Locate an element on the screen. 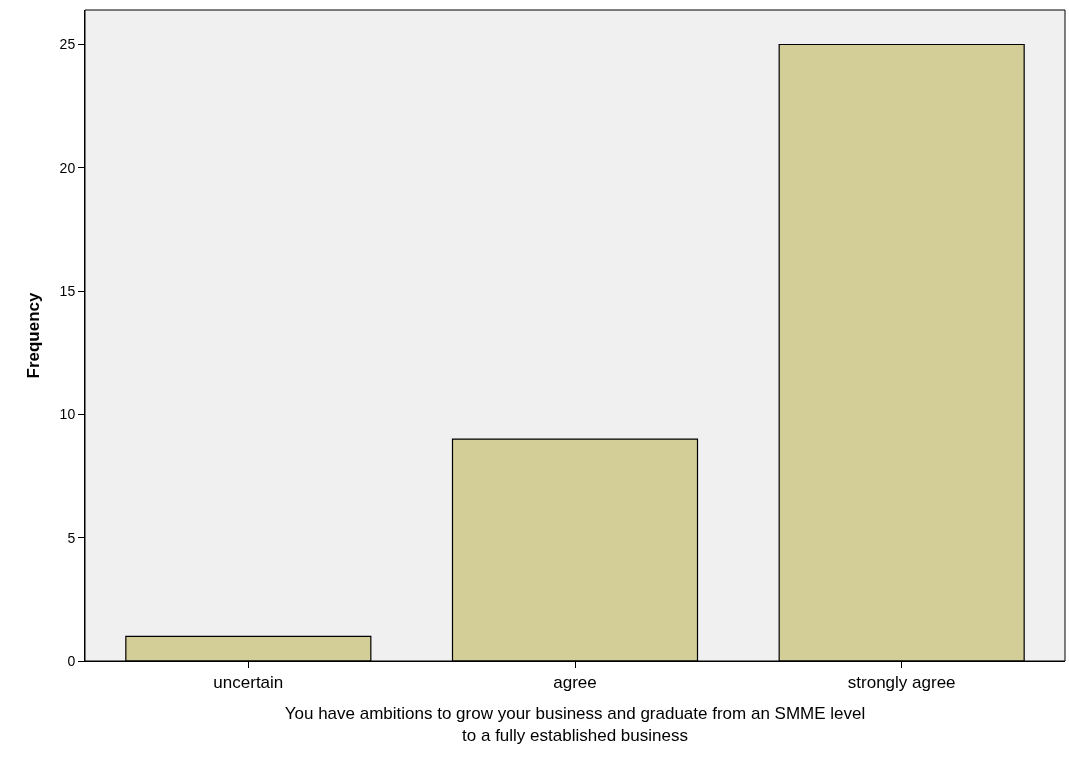 The image size is (1069, 771). x-tick-label: uncertain is located at coordinates (248, 683).